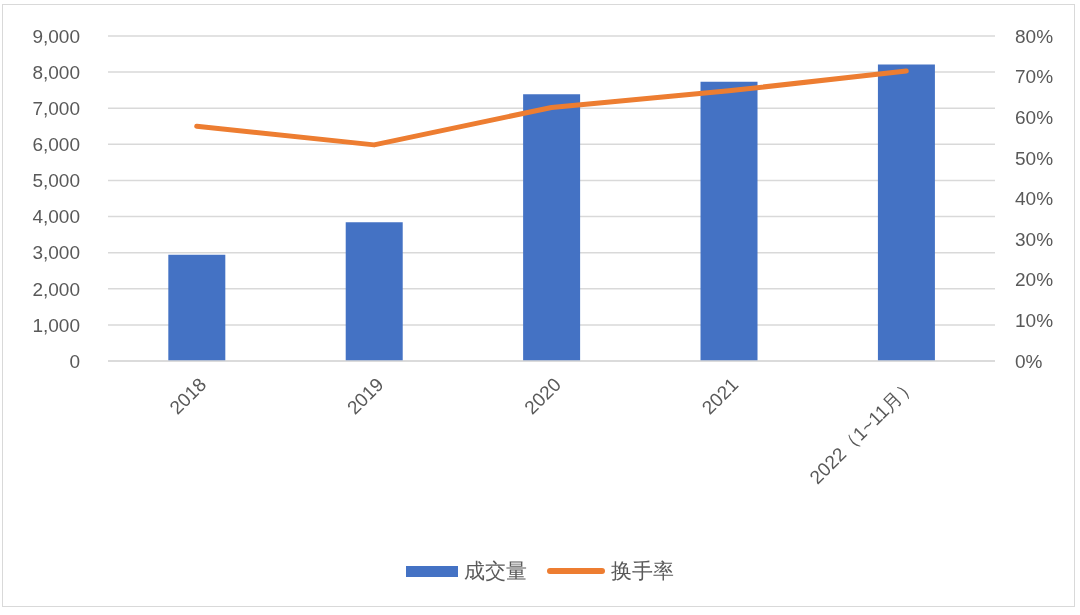 This screenshot has width=1080, height=615. Describe the element at coordinates (1034, 117) in the screenshot. I see `y2-tick-label: 60%` at that location.